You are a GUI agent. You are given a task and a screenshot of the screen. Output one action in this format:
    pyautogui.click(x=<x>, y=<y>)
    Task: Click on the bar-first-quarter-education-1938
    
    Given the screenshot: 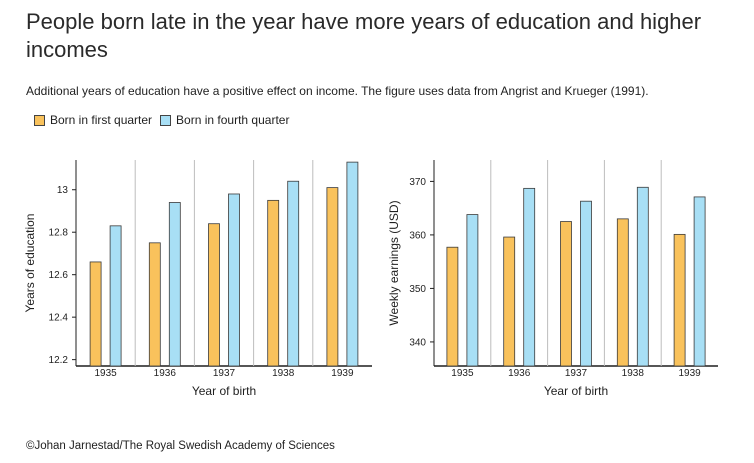 What is the action you would take?
    pyautogui.click(x=273, y=283)
    